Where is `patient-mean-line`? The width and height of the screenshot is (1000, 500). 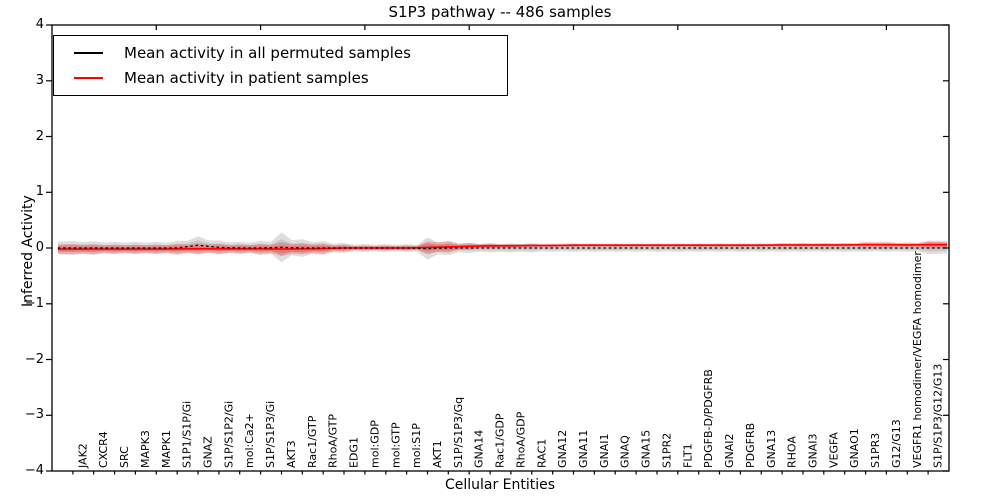 patient-mean-line is located at coordinates (502, 246).